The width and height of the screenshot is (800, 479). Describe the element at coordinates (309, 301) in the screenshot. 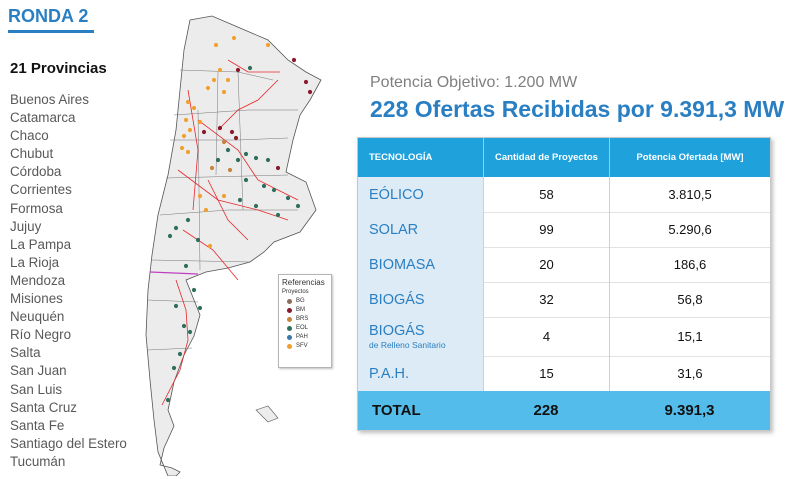

I see `legend-item: BG` at that location.